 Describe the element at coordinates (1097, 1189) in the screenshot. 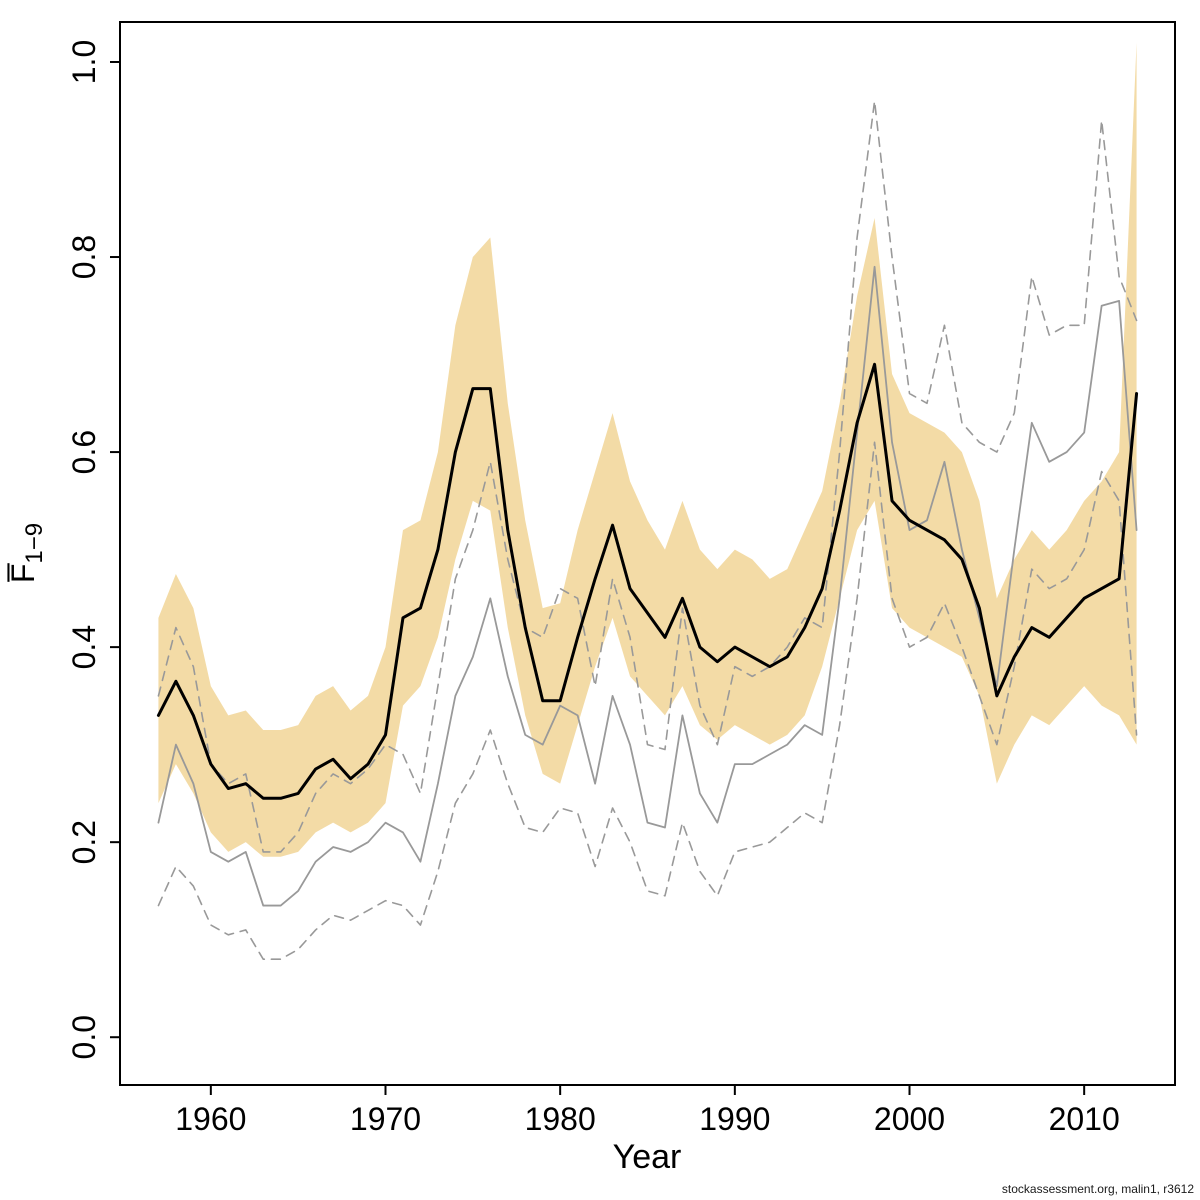

I see `footer-credit: stockassessment.org, malin1, r3612` at that location.